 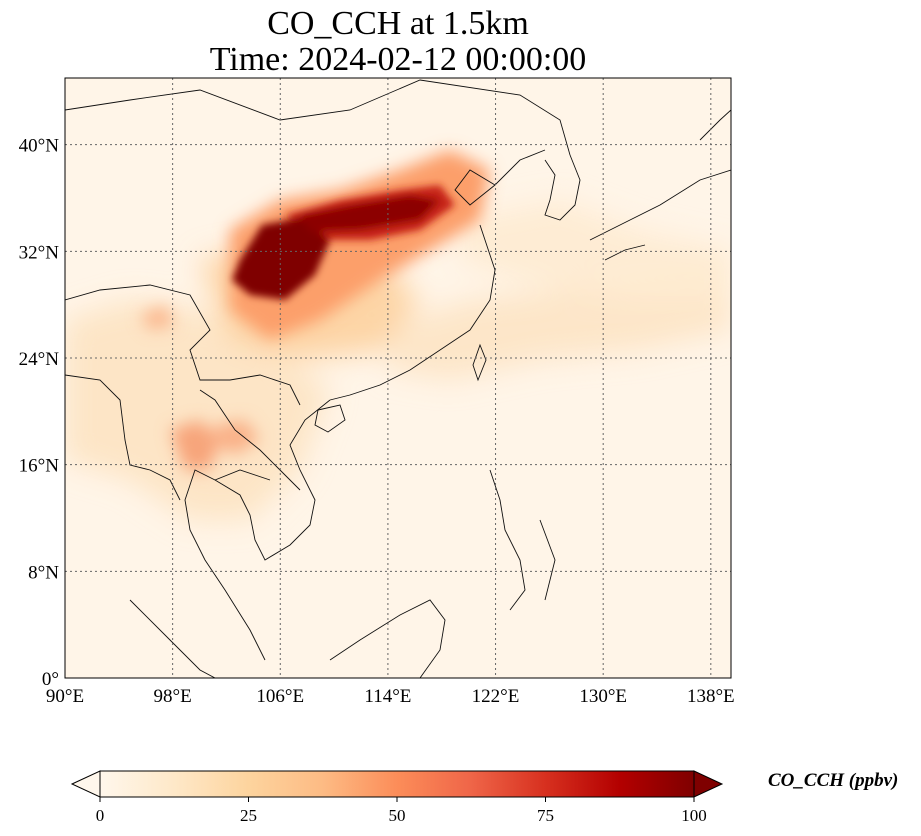 I want to click on coastline-borneo, so click(x=387, y=638).